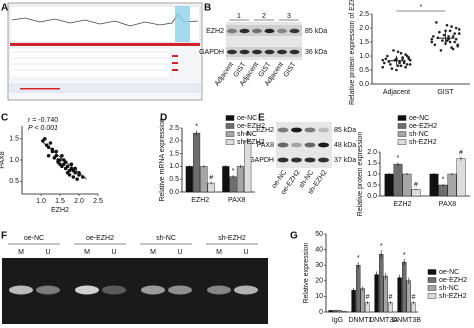 Image resolution: width=474 pixels, height=328 pixels. What do you see at coordinates (449, 272) in the screenshot?
I see `legend-label: oe-NC` at bounding box center [449, 272].